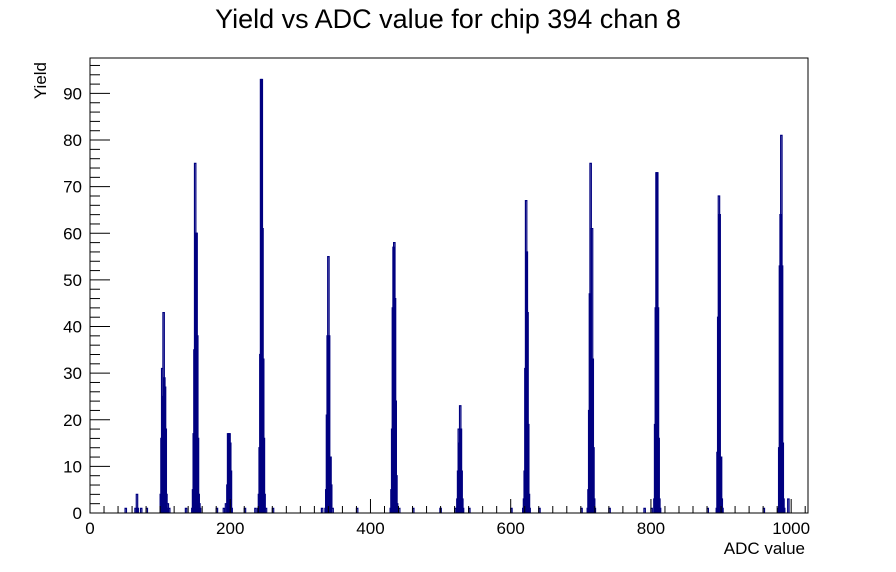  I want to click on y-tick-label: 80, so click(72, 140).